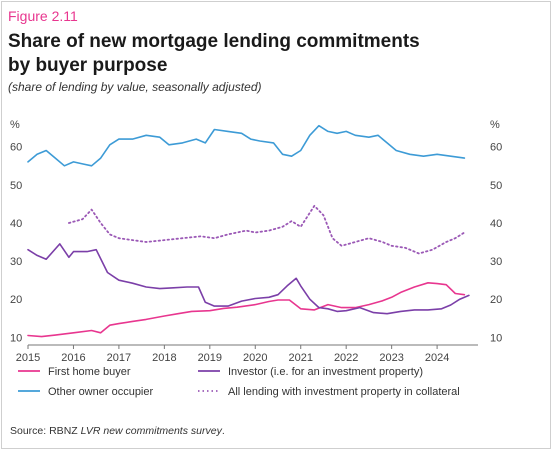 The width and height of the screenshot is (554, 452). I want to click on y-tick-label-right: 50, so click(496, 186).